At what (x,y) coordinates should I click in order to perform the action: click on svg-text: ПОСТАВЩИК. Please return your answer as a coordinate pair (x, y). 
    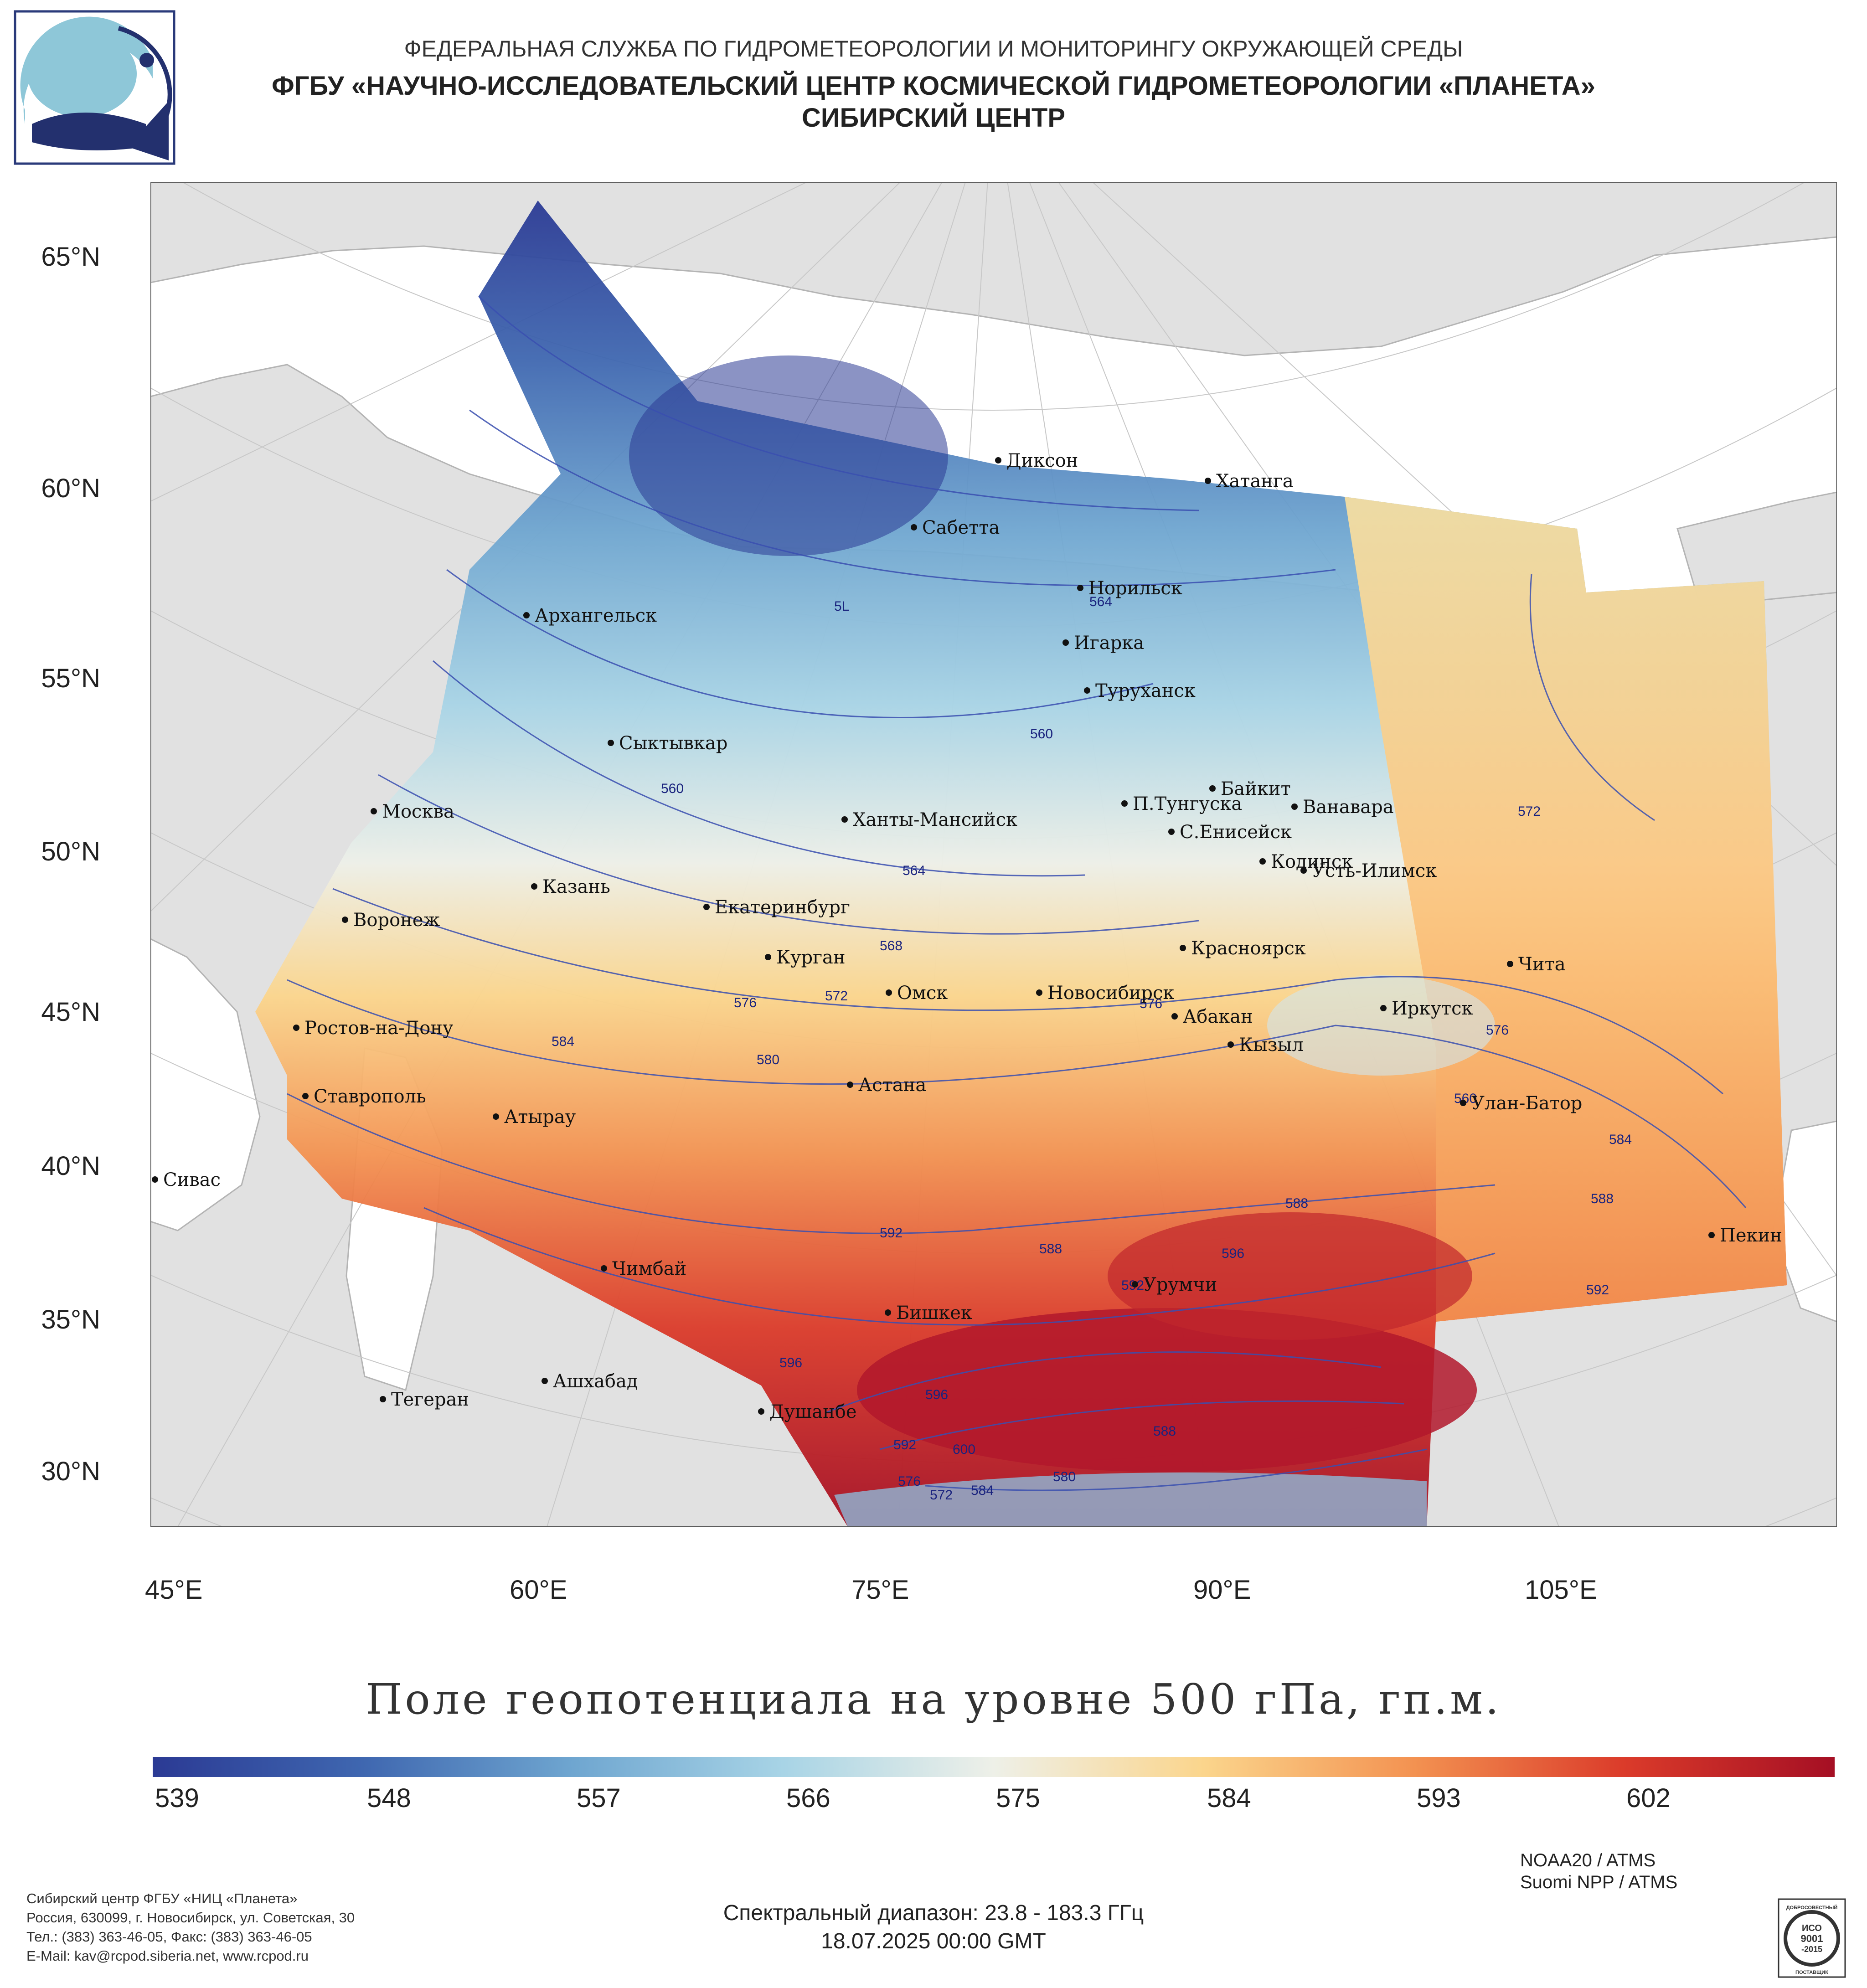
    Looking at the image, I should click on (1811, 1973).